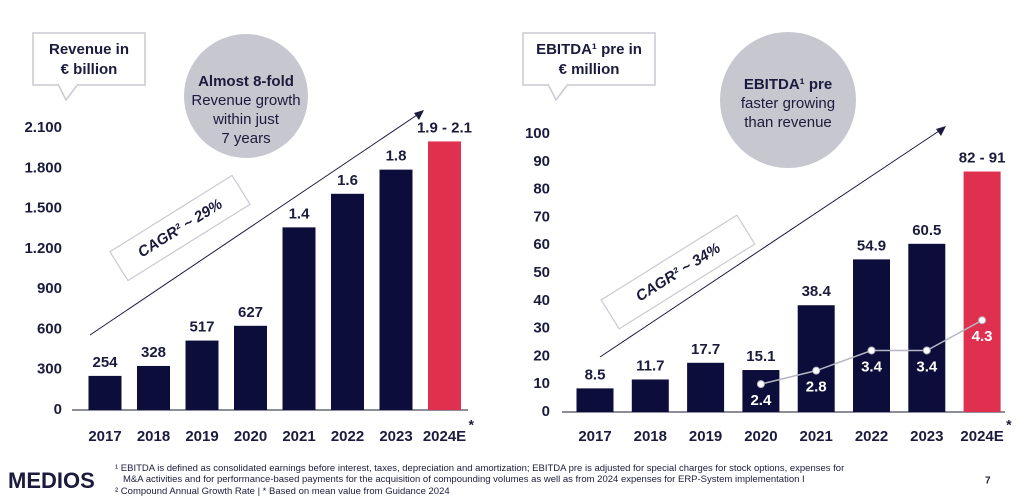 The image size is (1024, 497). What do you see at coordinates (201, 327) in the screenshot?
I see `value-label: 517` at bounding box center [201, 327].